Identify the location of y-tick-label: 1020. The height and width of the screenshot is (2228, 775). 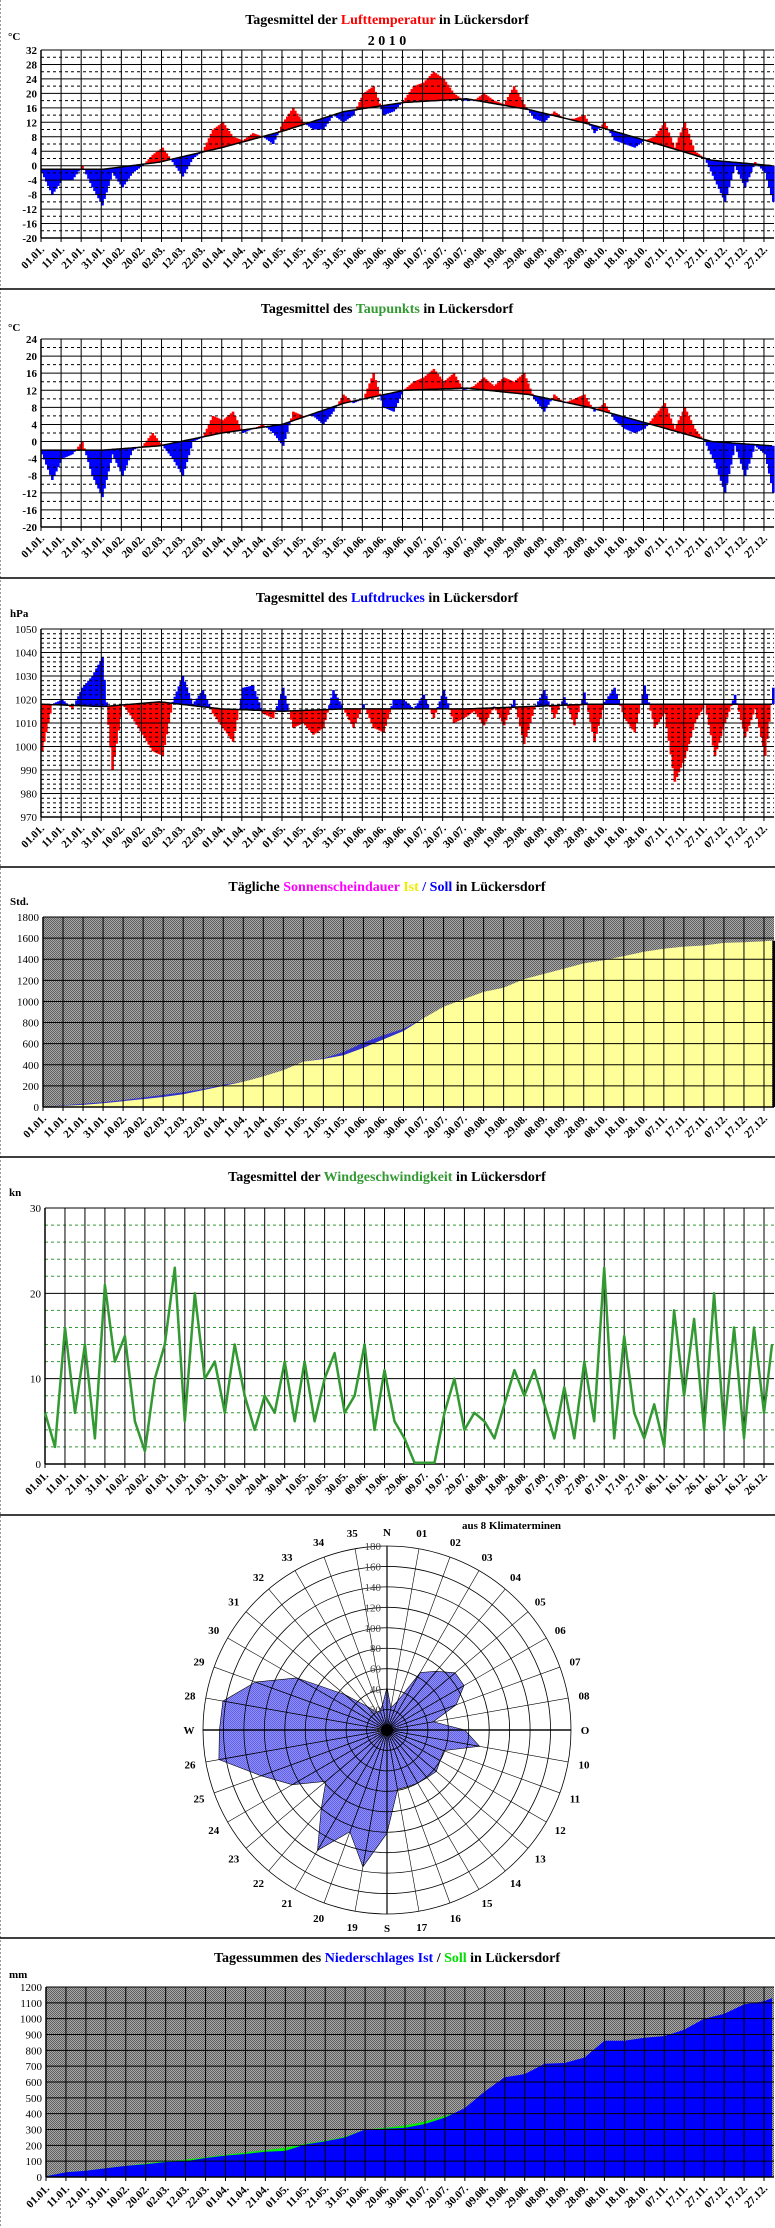
(26, 701).